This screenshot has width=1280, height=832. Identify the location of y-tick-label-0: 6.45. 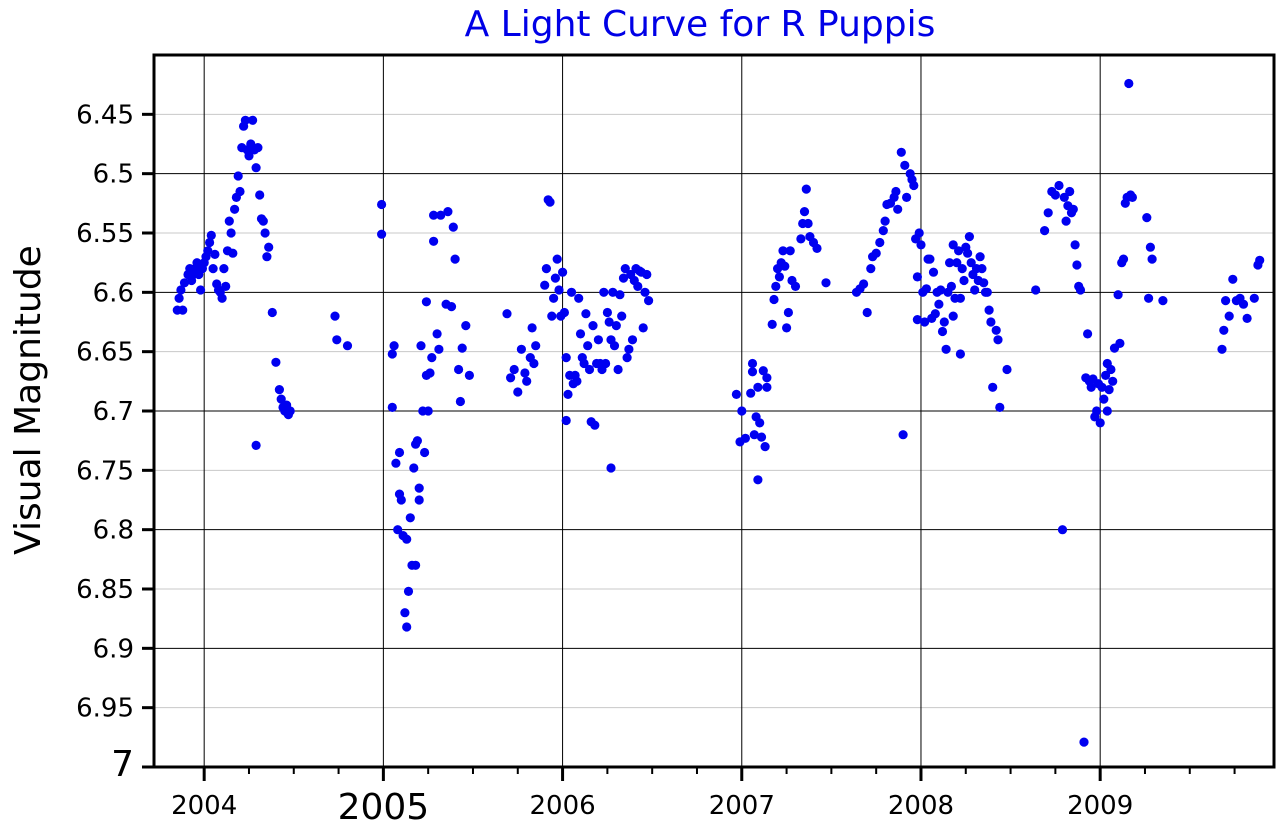
(105, 115).